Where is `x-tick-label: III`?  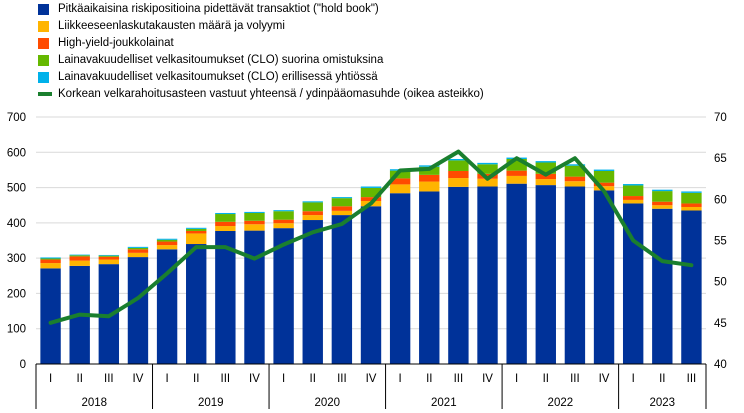
x-tick-label: III is located at coordinates (226, 379).